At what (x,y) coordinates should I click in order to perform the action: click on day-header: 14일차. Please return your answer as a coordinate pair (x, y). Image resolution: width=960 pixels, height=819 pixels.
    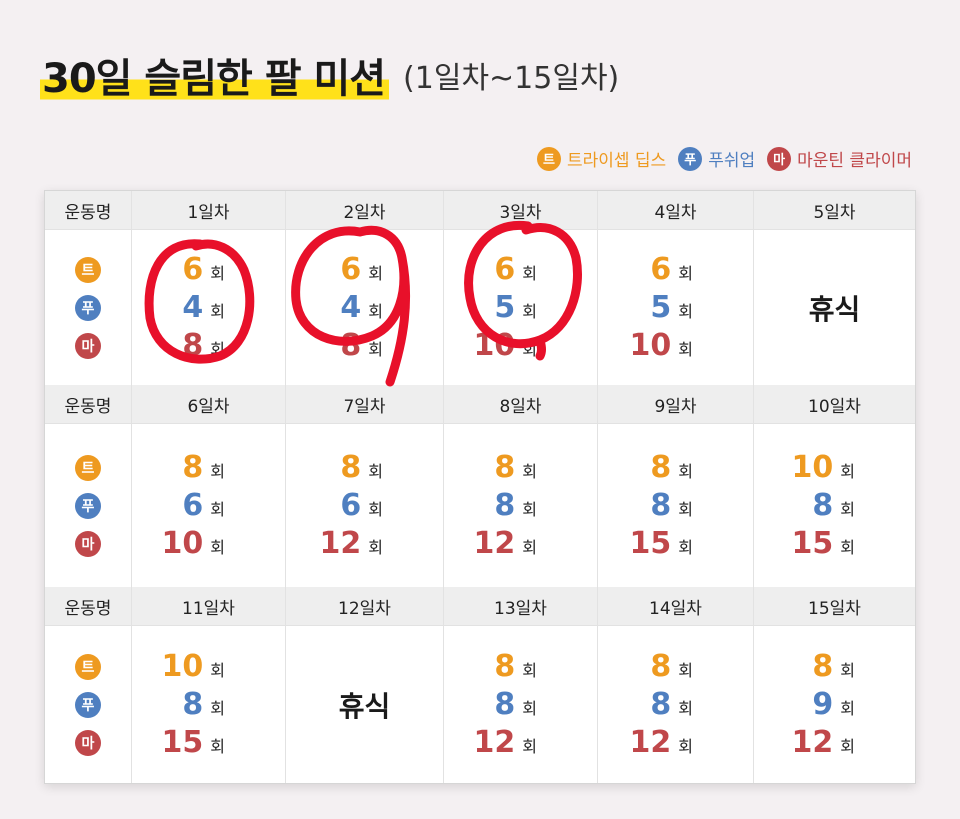
    Looking at the image, I should click on (675, 606).